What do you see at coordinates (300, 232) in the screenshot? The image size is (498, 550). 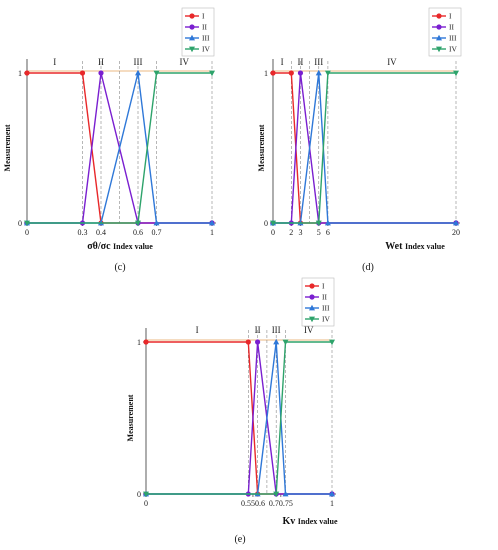 I see `x-tick-label: 3` at bounding box center [300, 232].